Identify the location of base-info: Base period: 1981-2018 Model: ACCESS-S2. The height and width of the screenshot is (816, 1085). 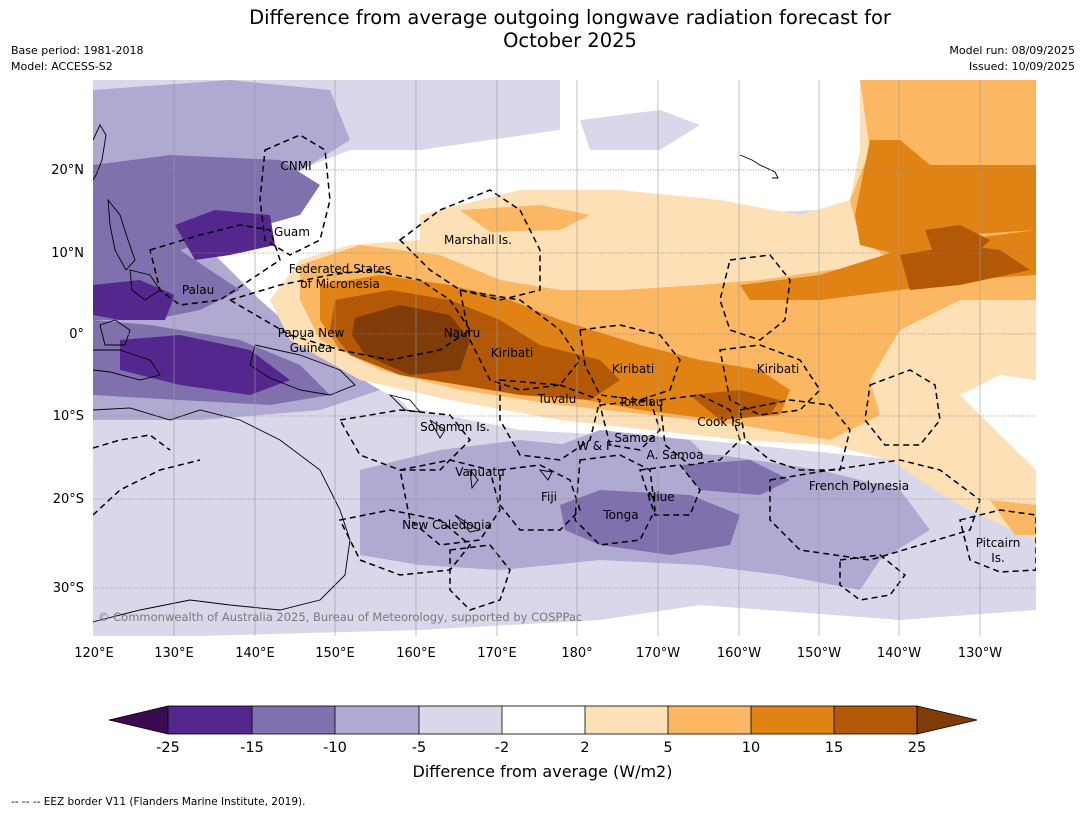
(77, 59).